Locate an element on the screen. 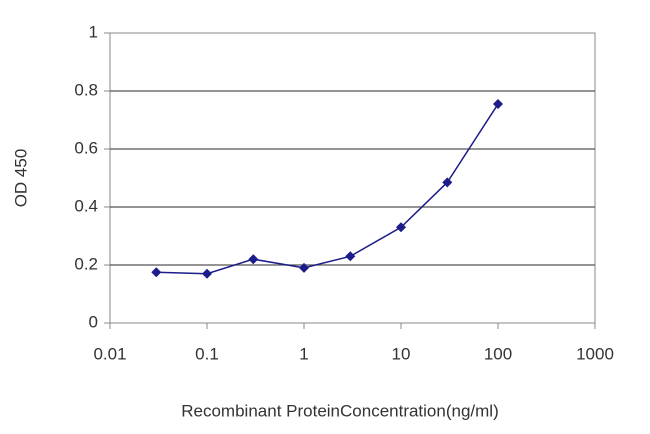  x-axis-label: Recombinant ProteinConcentration(ng/ml) is located at coordinates (340, 410).